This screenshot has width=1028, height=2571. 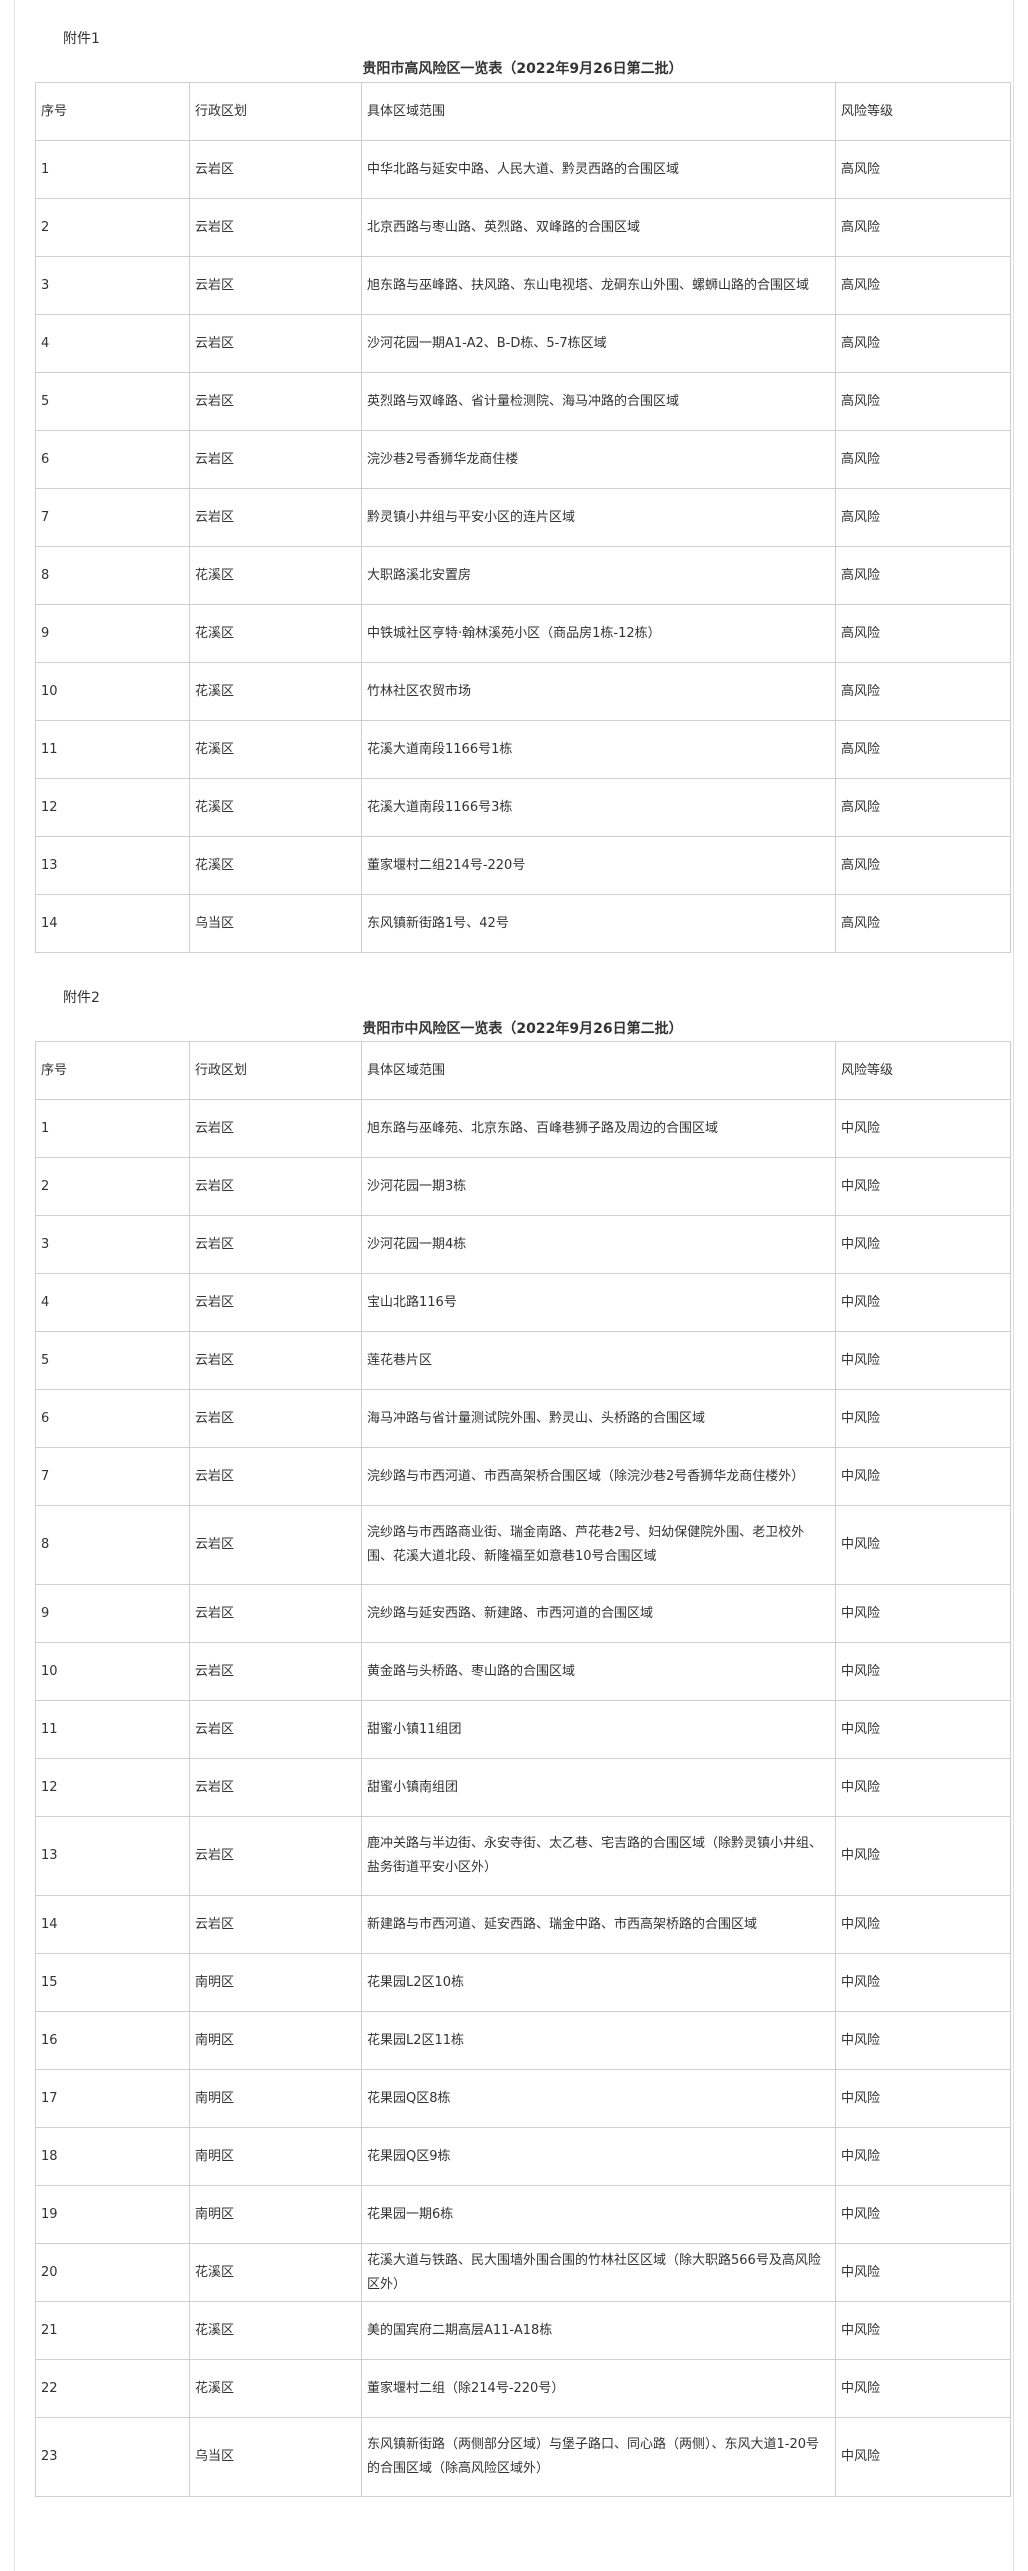 I want to click on table-row: 9 云岩区 浣纱路与延安西路、新建路、市西河道的合围区域 中风险, so click(x=523, y=1613).